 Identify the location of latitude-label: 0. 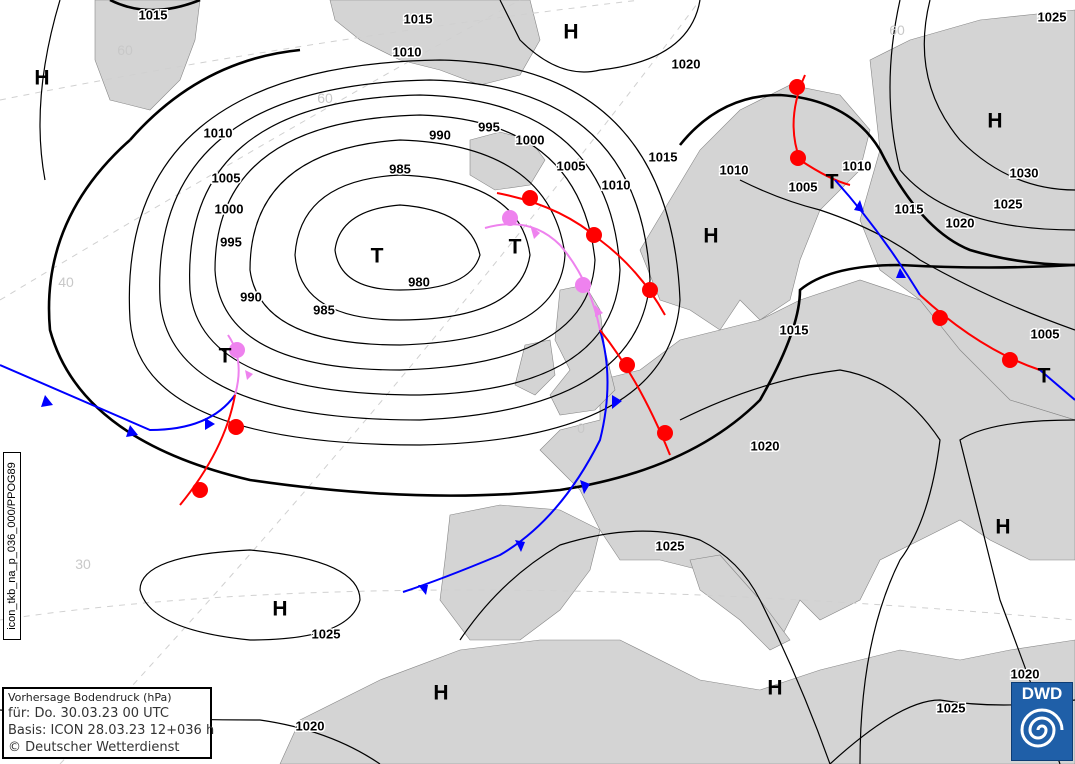
(581, 428).